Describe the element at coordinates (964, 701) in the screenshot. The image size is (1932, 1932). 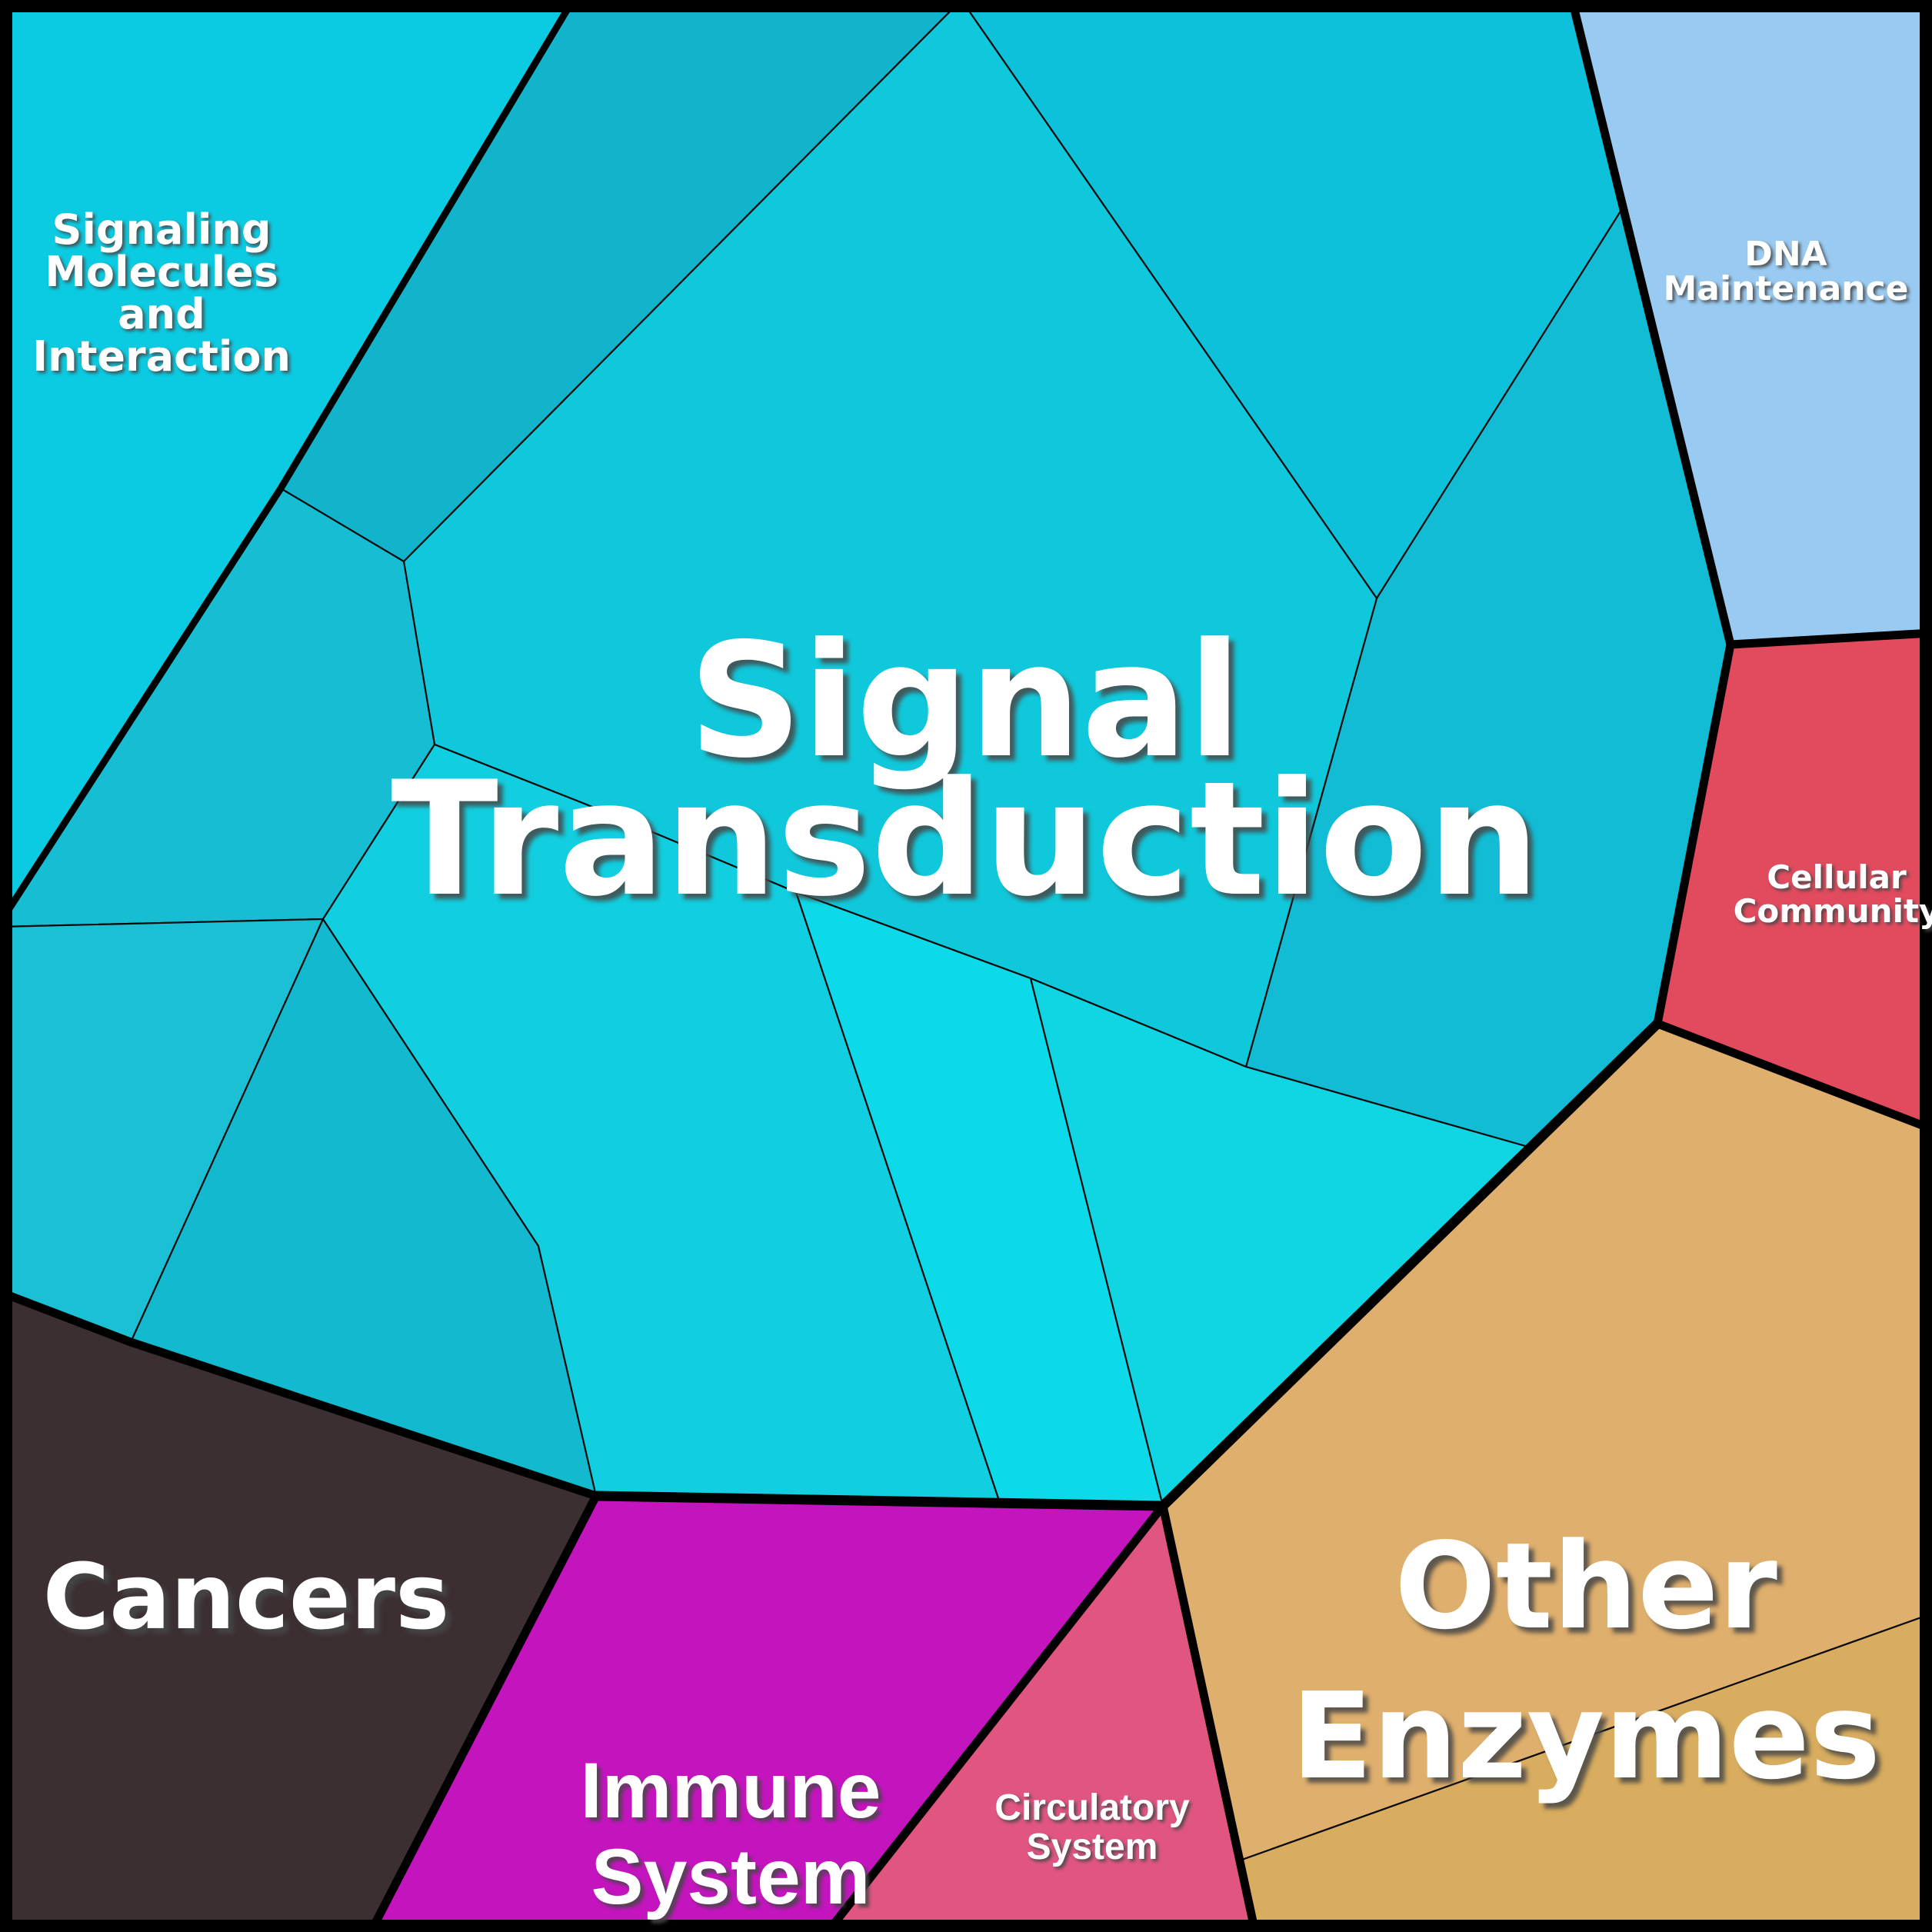
I see `label-line: Signal` at that location.